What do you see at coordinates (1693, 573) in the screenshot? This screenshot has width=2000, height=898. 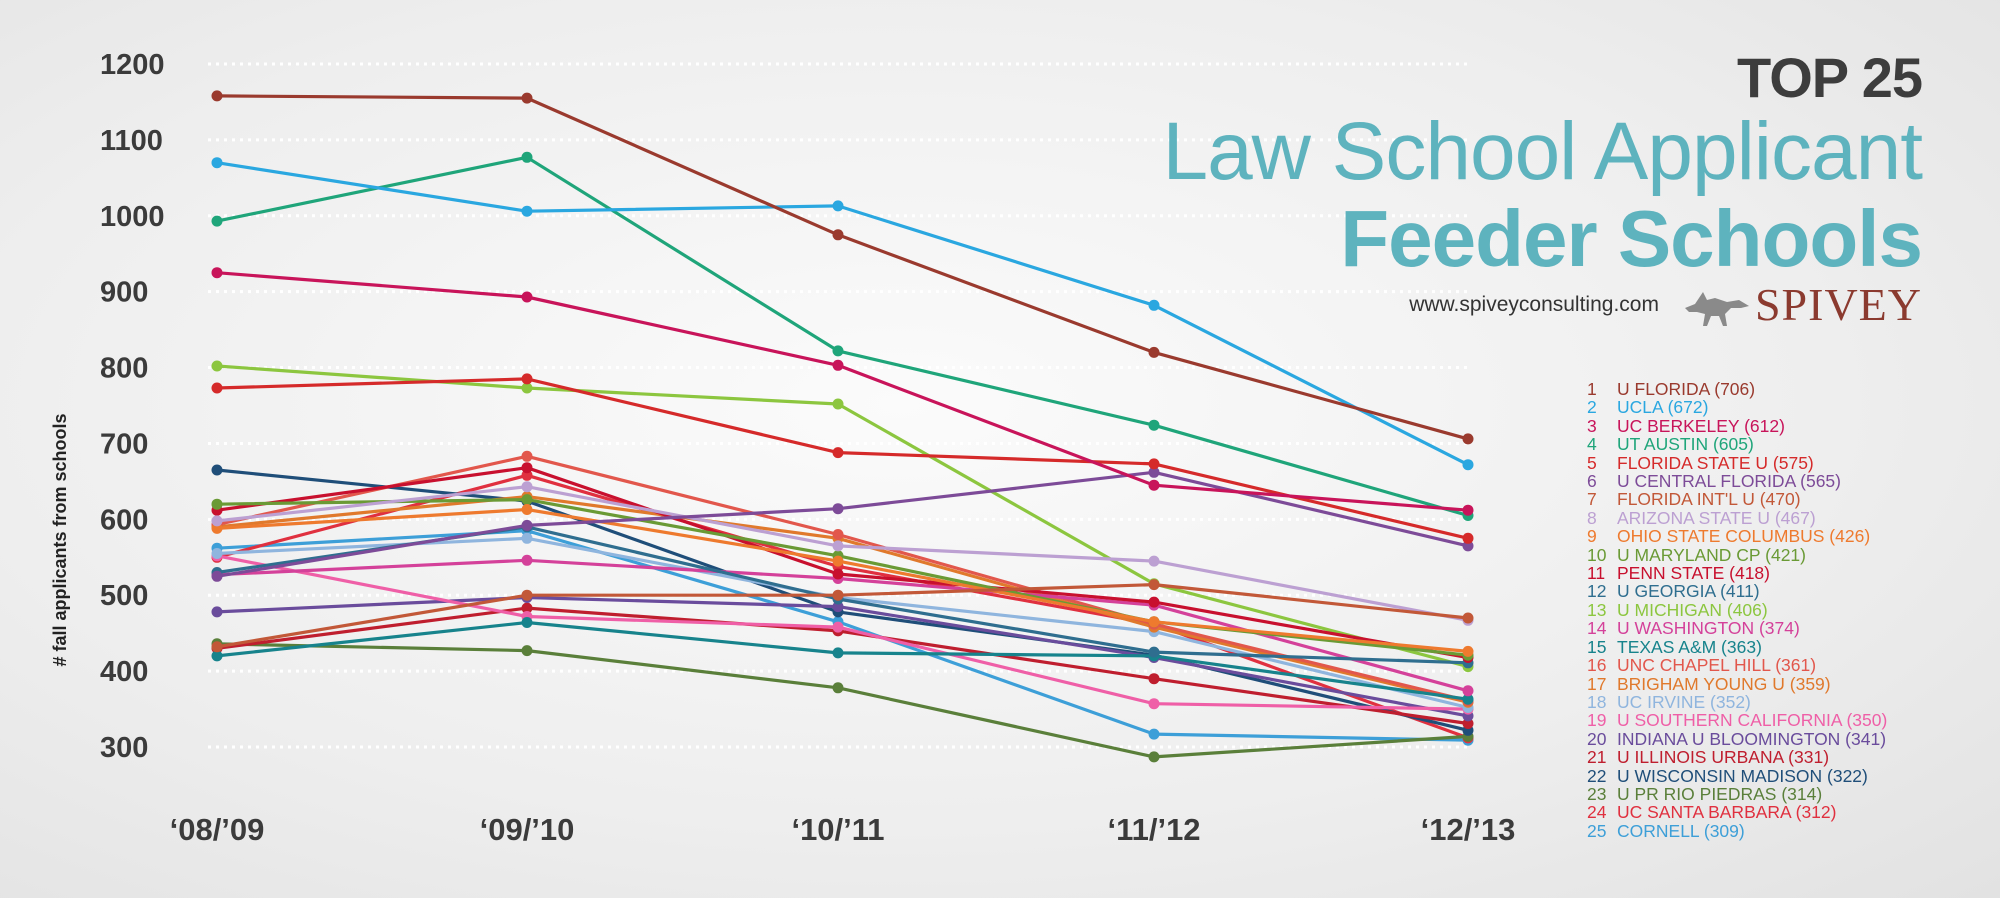 I see `legend-label: PENN STATE (418)` at bounding box center [1693, 573].